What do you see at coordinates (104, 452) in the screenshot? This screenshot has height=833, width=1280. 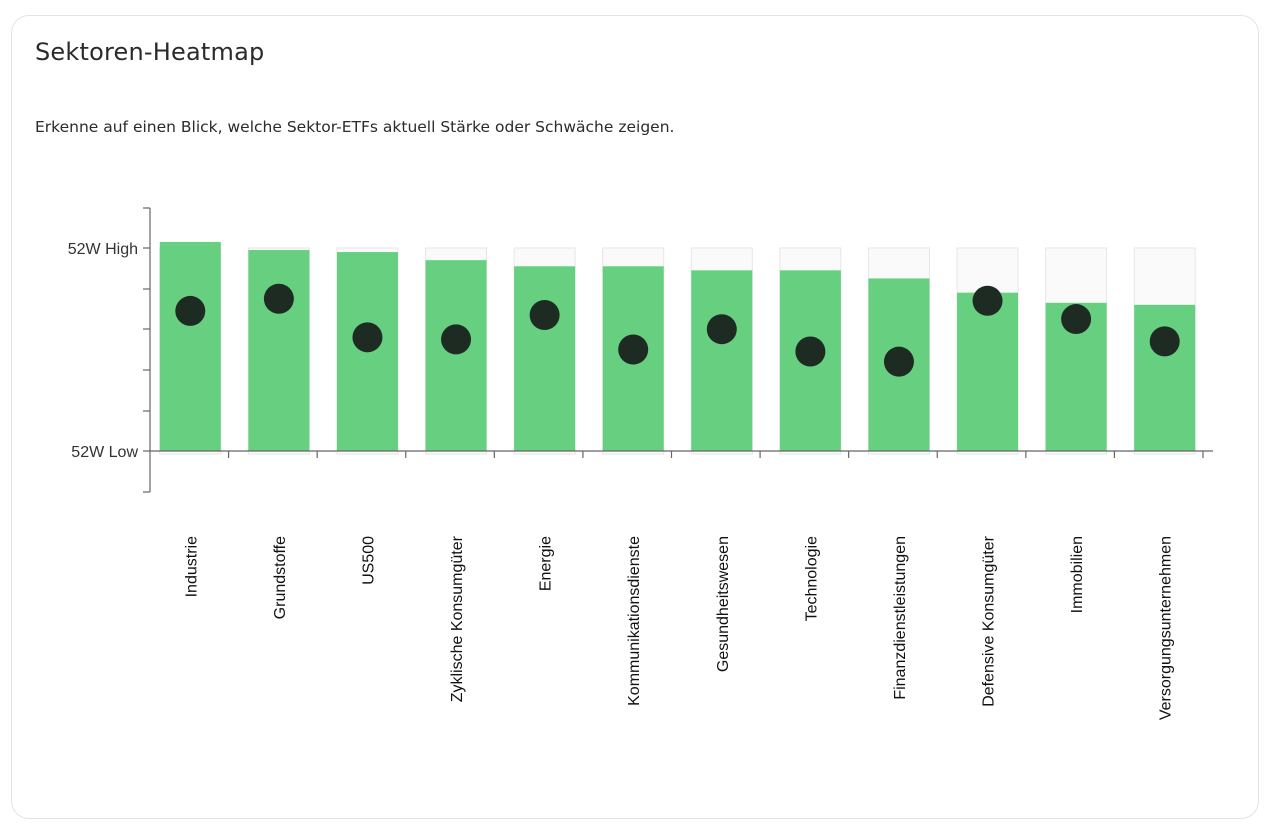 I see `y-tick-label-low: 52W Low` at bounding box center [104, 452].